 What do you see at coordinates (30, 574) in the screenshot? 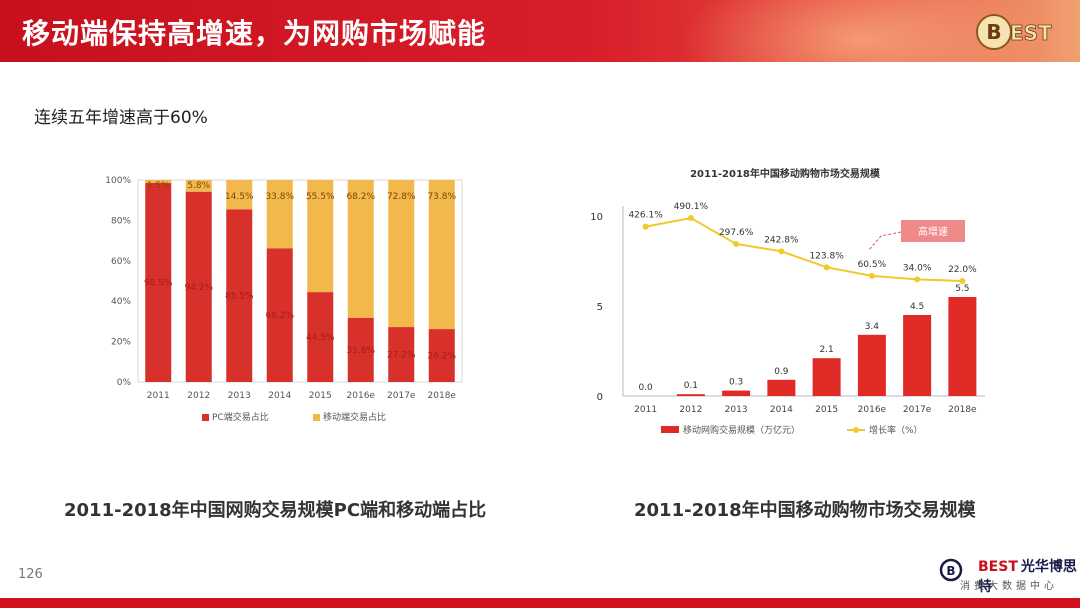
I see `page-number: 126` at bounding box center [30, 574].